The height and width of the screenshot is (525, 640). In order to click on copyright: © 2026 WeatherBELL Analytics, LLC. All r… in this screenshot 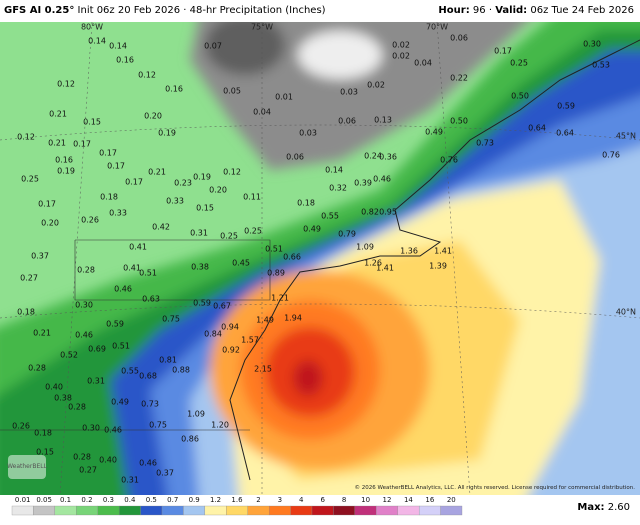, I will do `click(495, 487)`.